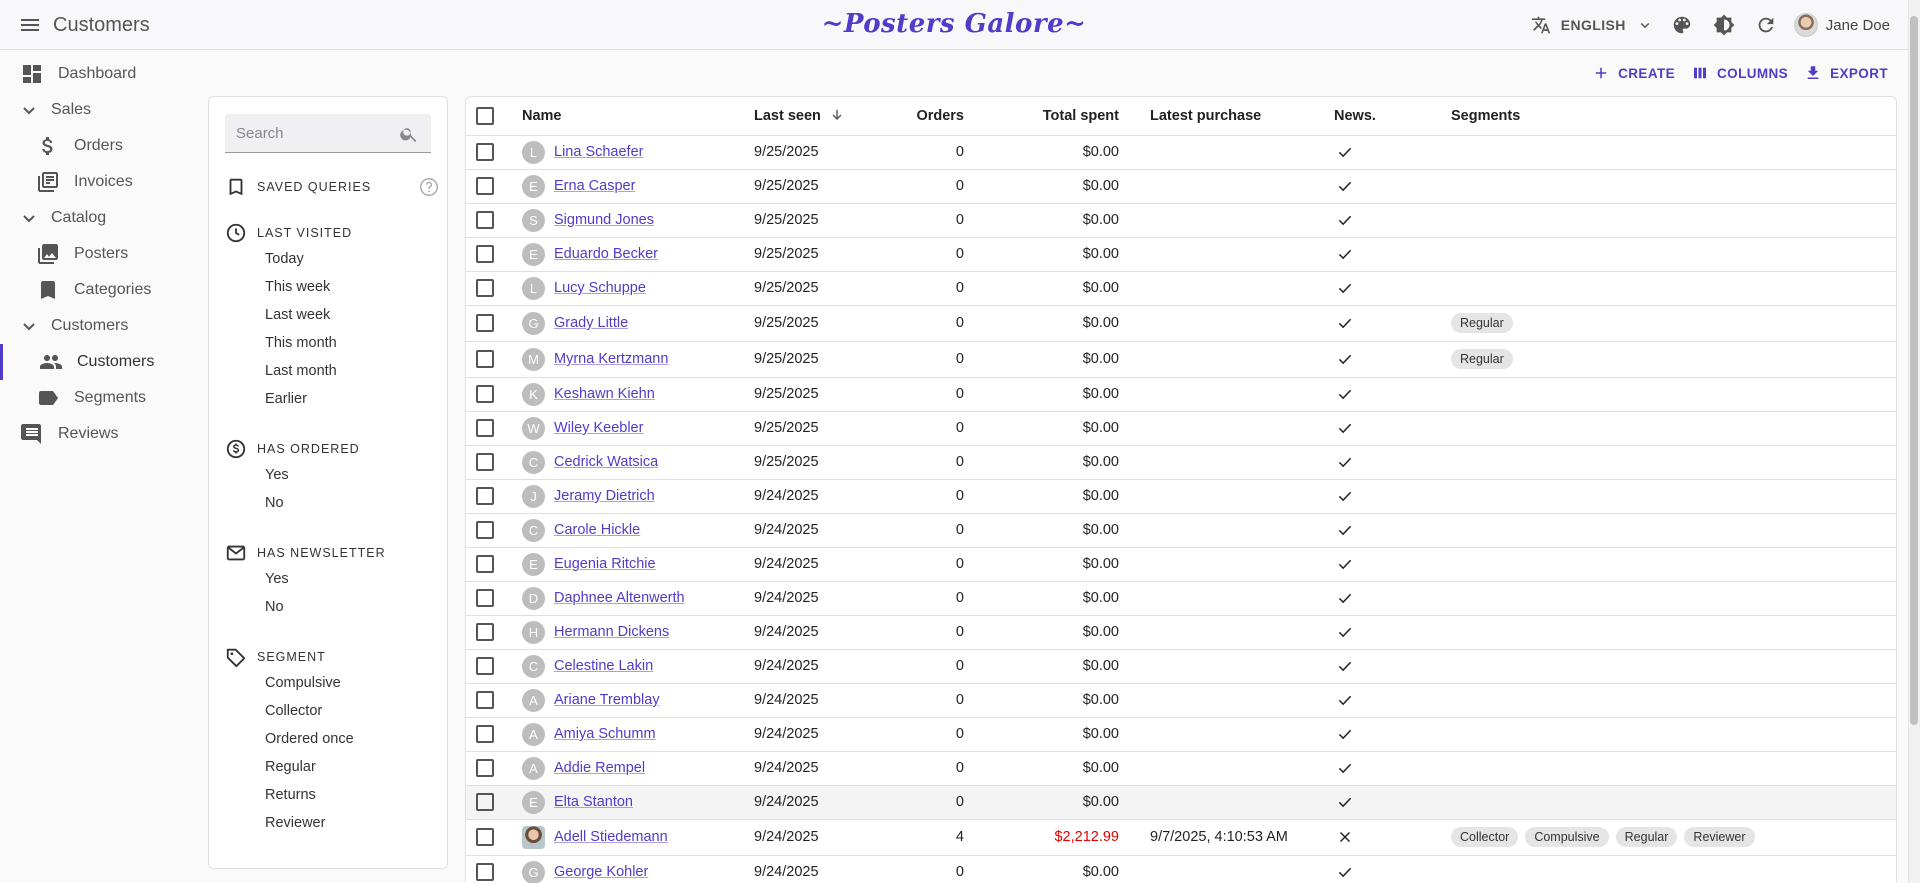  Describe the element at coordinates (1181, 462) in the screenshot. I see `table-row: C Cedrick Watsica 9/25/2025 0 $0.00` at that location.